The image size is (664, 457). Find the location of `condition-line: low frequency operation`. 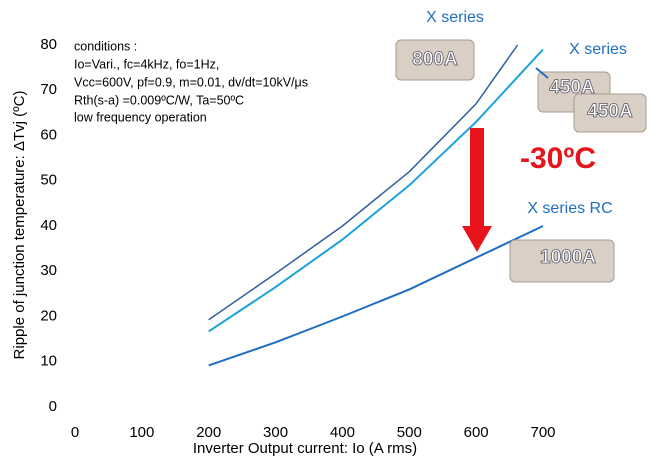

condition-line: low frequency operation is located at coordinates (140, 117).